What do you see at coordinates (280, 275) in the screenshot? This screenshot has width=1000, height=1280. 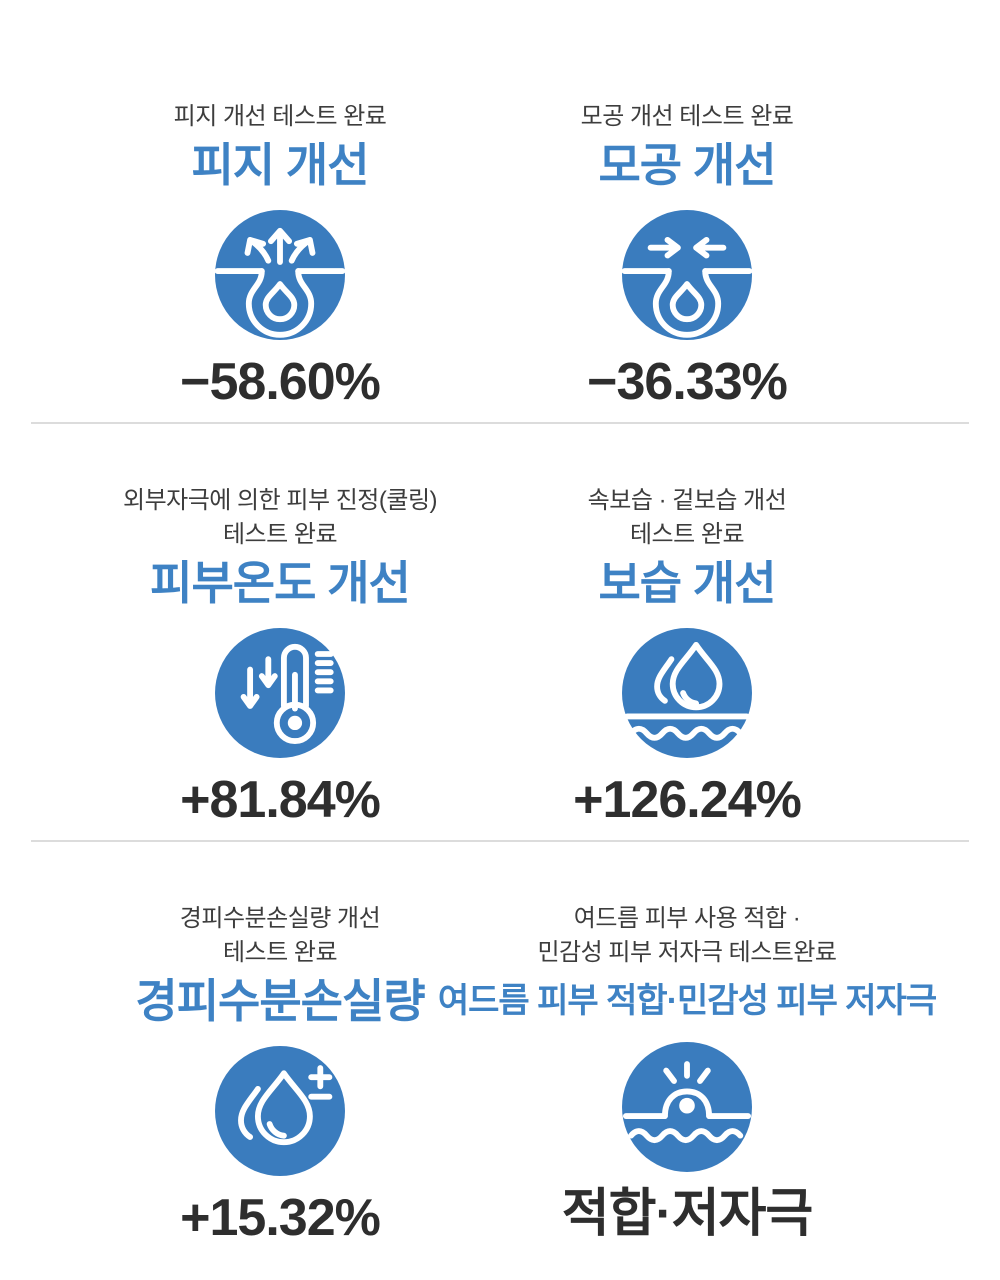 I see `sebum-release-icon` at bounding box center [280, 275].